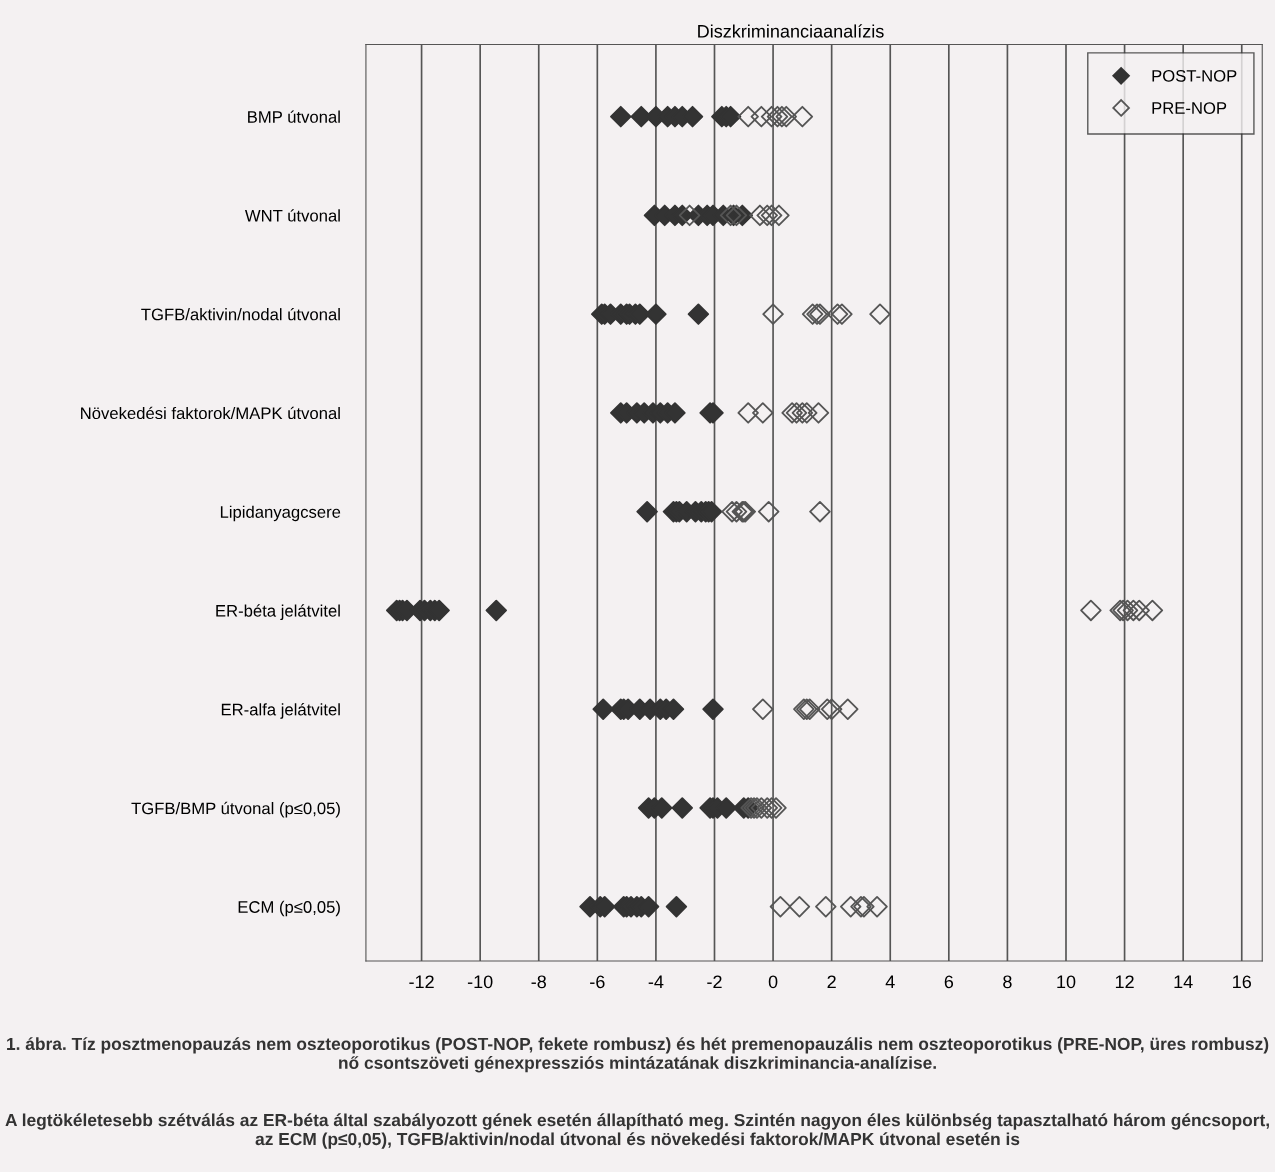 The width and height of the screenshot is (1275, 1172). Describe the element at coordinates (294, 116) in the screenshot. I see `y-tick-label: BMP útvonal` at that location.